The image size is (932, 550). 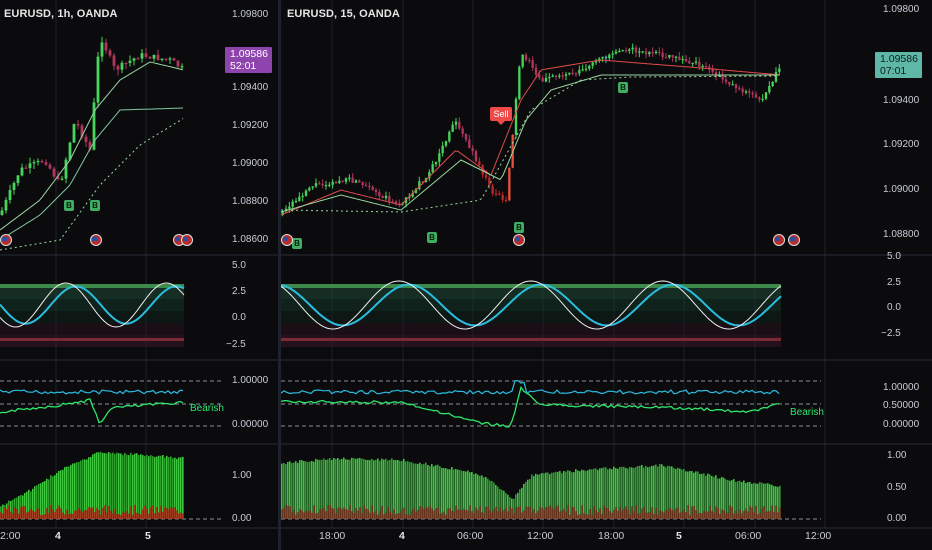 What do you see at coordinates (92, 146) in the screenshot?
I see `moving-average-line` at bounding box center [92, 146].